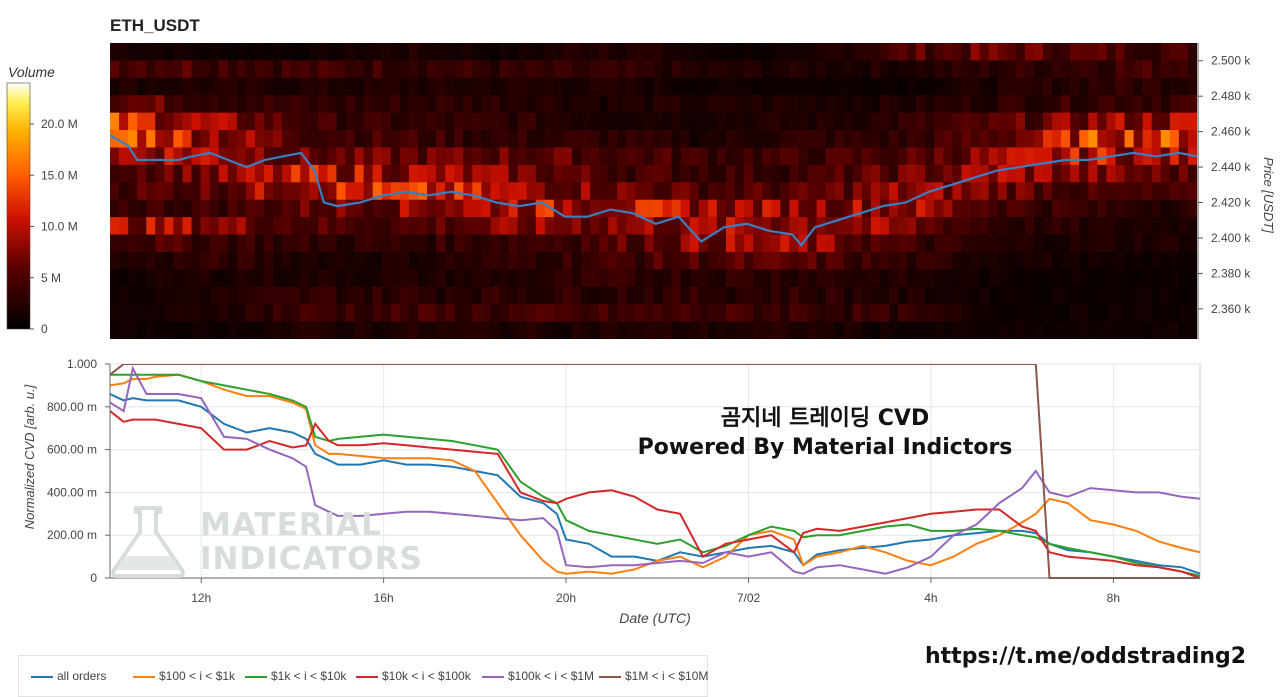  I want to click on legend-item-1k-10k: $1k < i < $10k, so click(295, 676).